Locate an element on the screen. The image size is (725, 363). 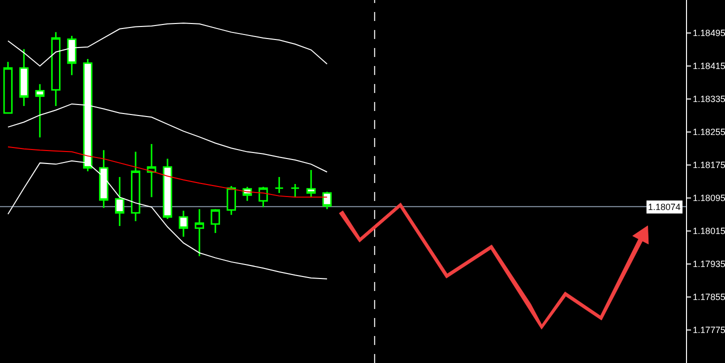
ref-line-label: 1.18074 is located at coordinates (664, 207).